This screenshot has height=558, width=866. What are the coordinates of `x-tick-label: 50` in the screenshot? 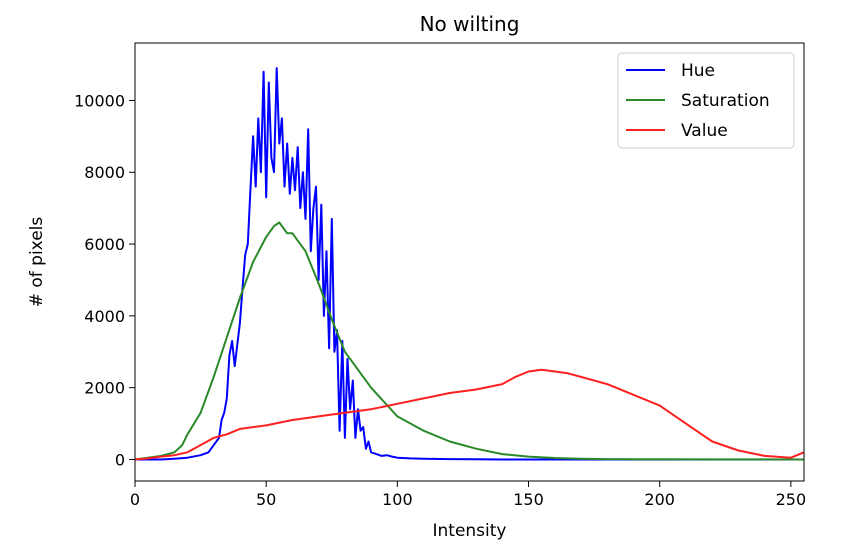 It's located at (266, 499).